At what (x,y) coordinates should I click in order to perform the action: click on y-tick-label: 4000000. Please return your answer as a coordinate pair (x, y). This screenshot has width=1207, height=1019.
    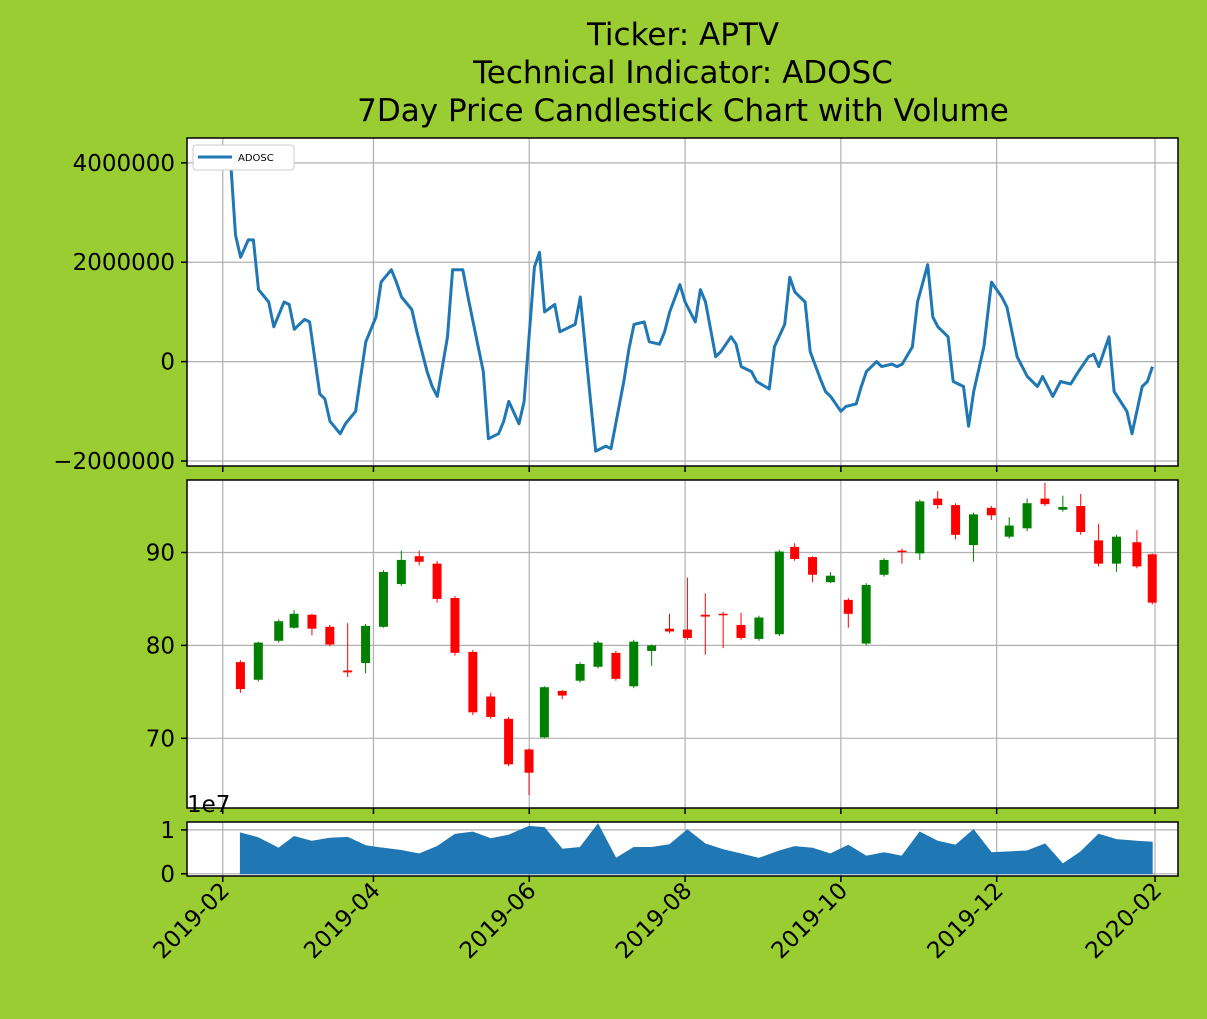
    Looking at the image, I should click on (124, 164).